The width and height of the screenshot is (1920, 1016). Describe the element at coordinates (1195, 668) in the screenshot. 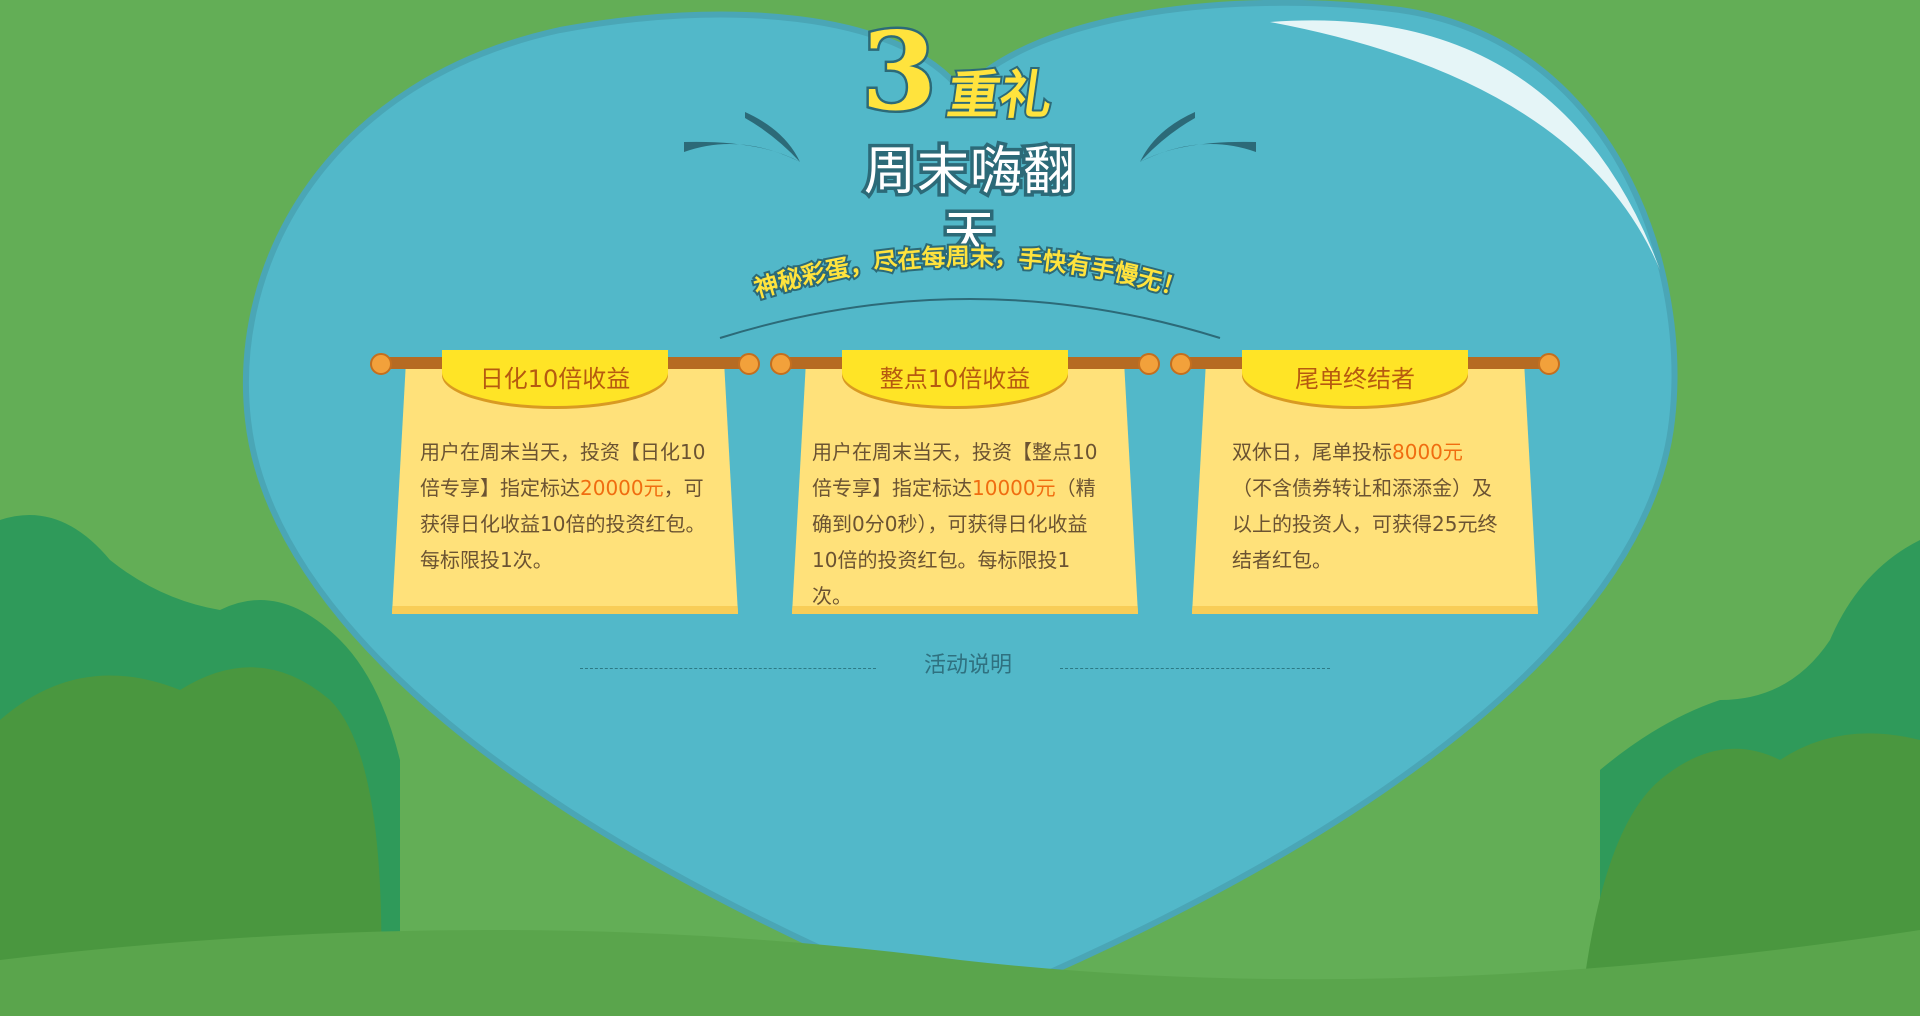

I see `divider-right` at that location.